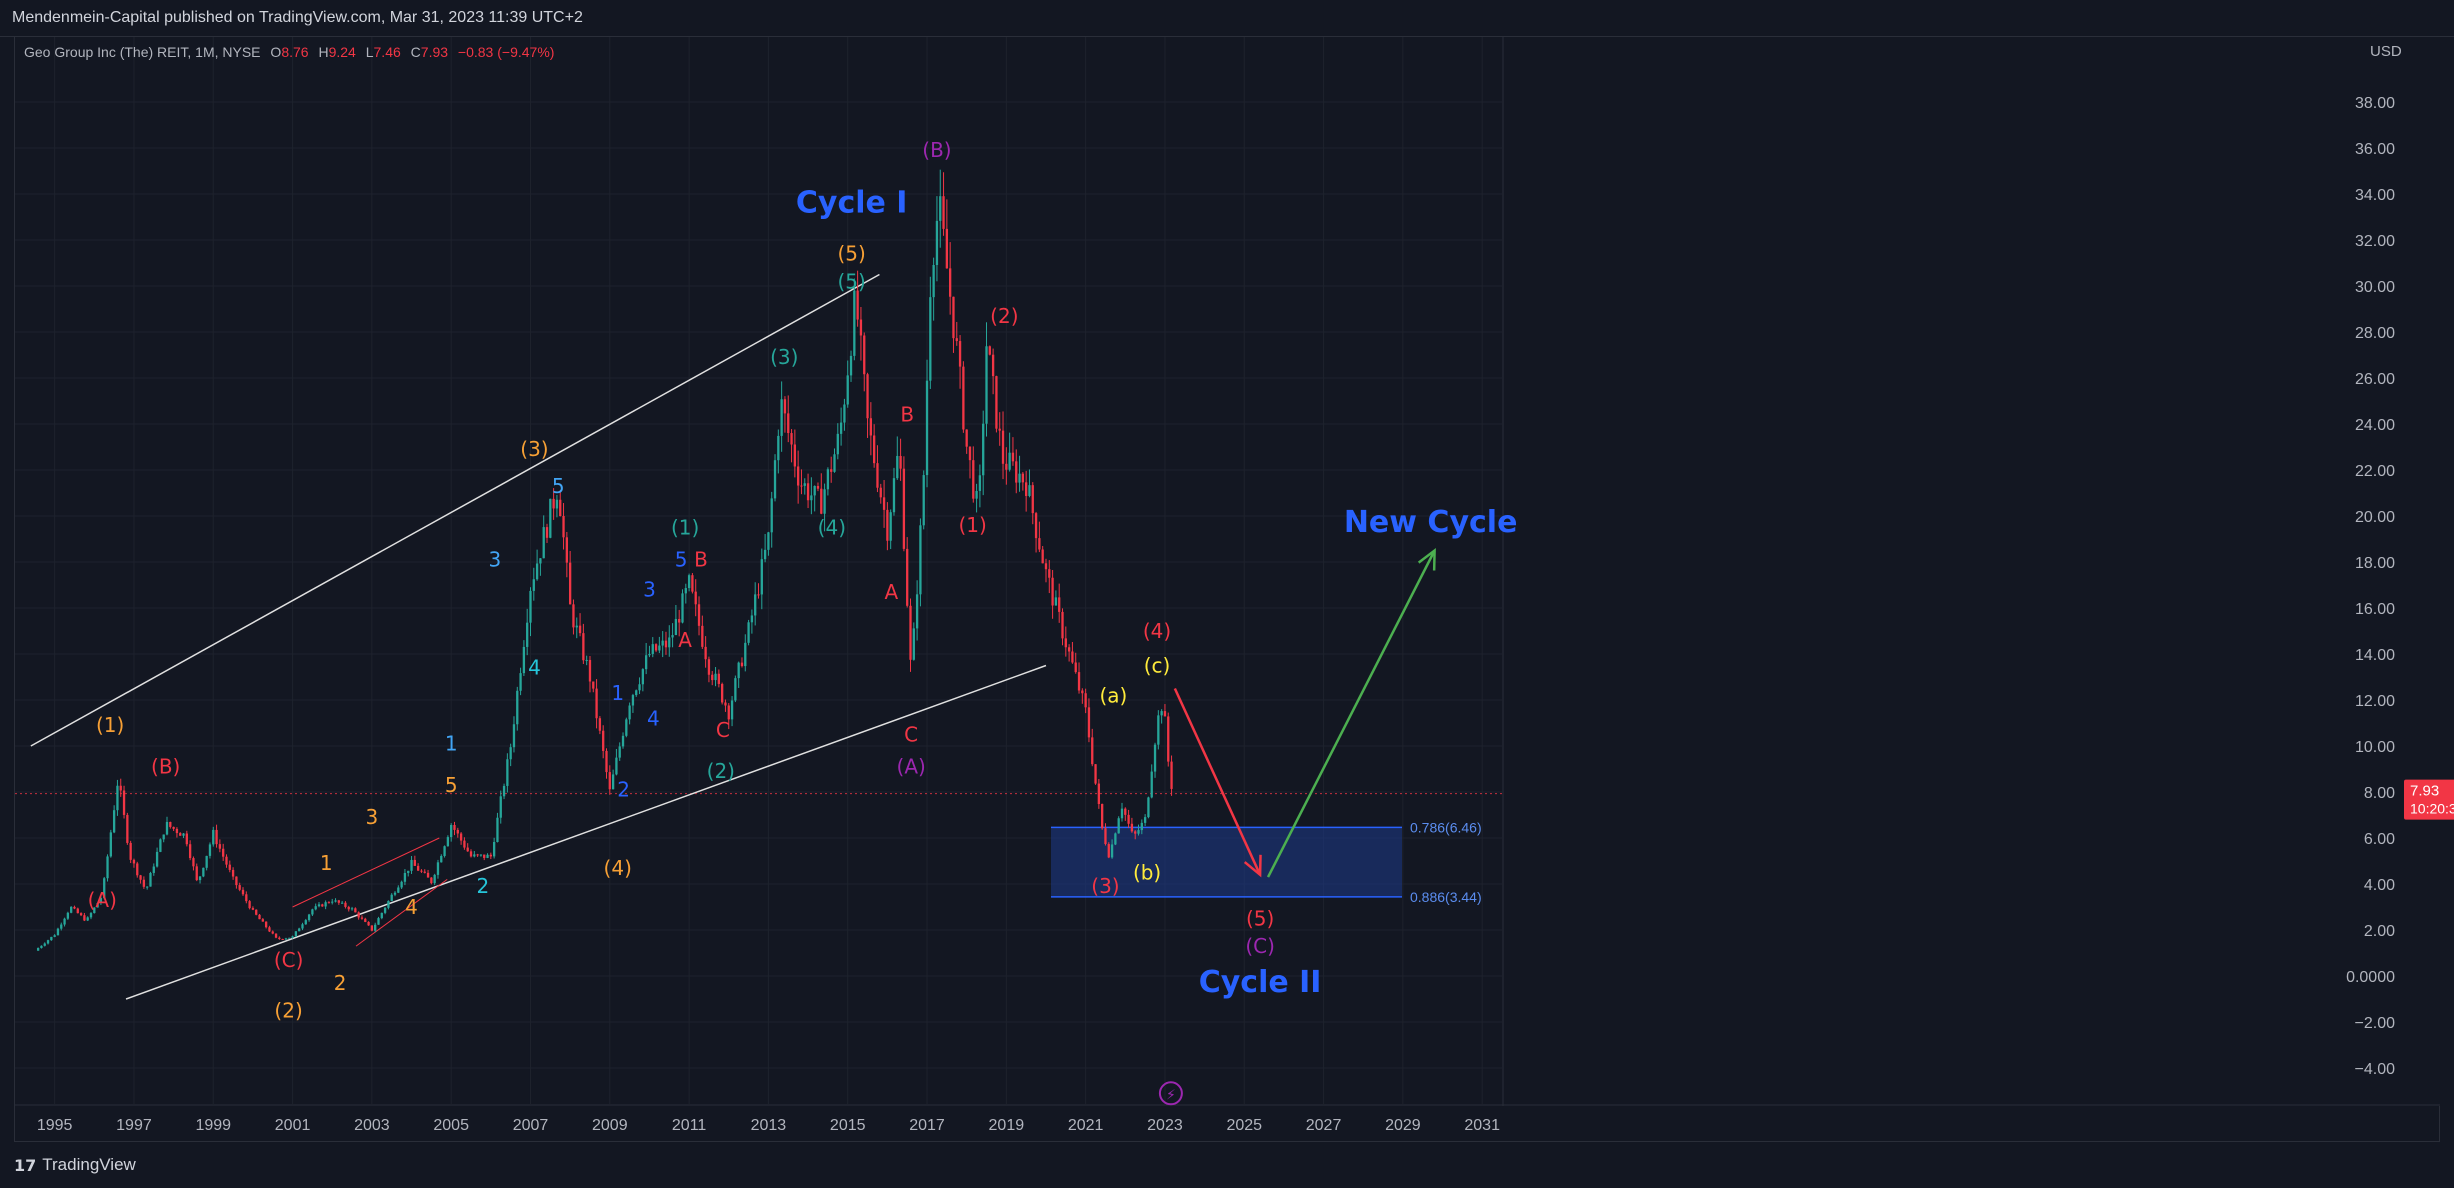 This screenshot has width=2454, height=1188. What do you see at coordinates (852, 202) in the screenshot?
I see `cycle-1-label: Cycle I` at bounding box center [852, 202].